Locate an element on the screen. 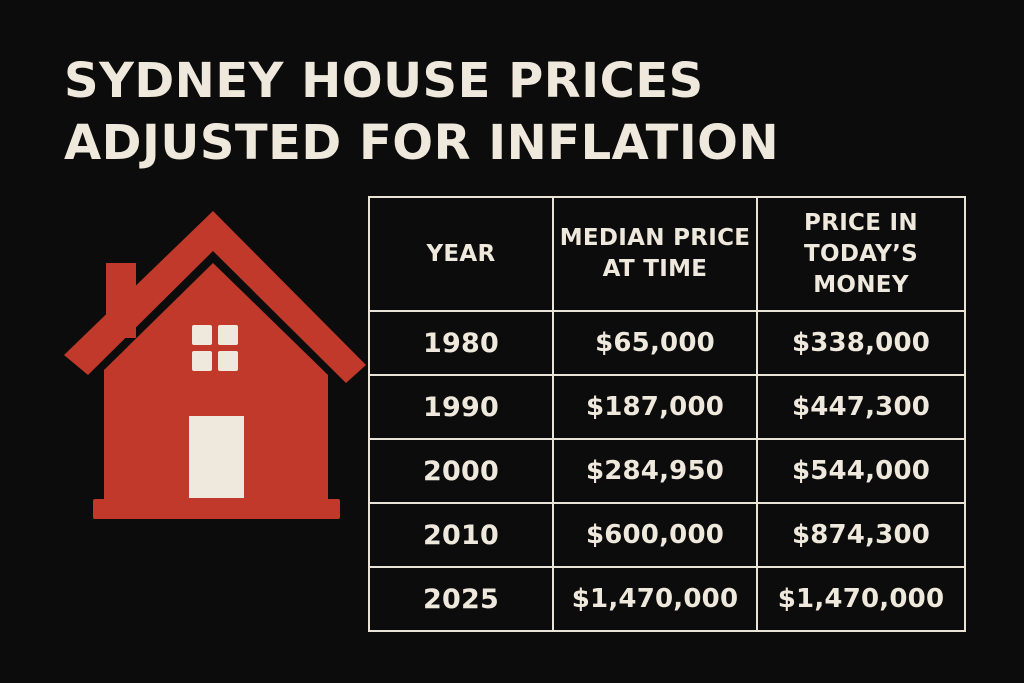 Image resolution: width=1024 pixels, height=683 pixels. cell-year: 2025 is located at coordinates (461, 599).